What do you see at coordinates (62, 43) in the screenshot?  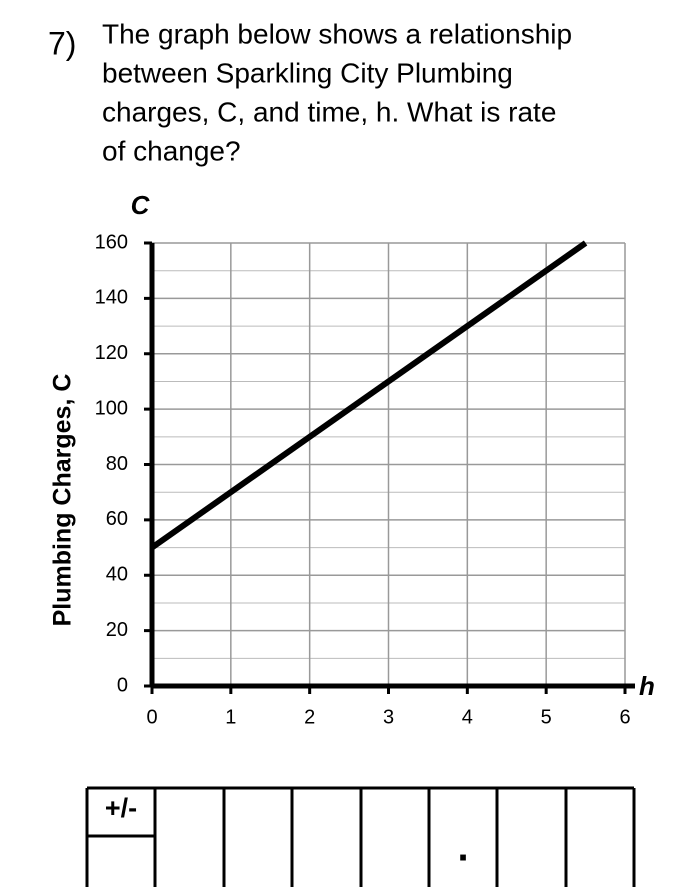 I see `question-number: 7)` at bounding box center [62, 43].